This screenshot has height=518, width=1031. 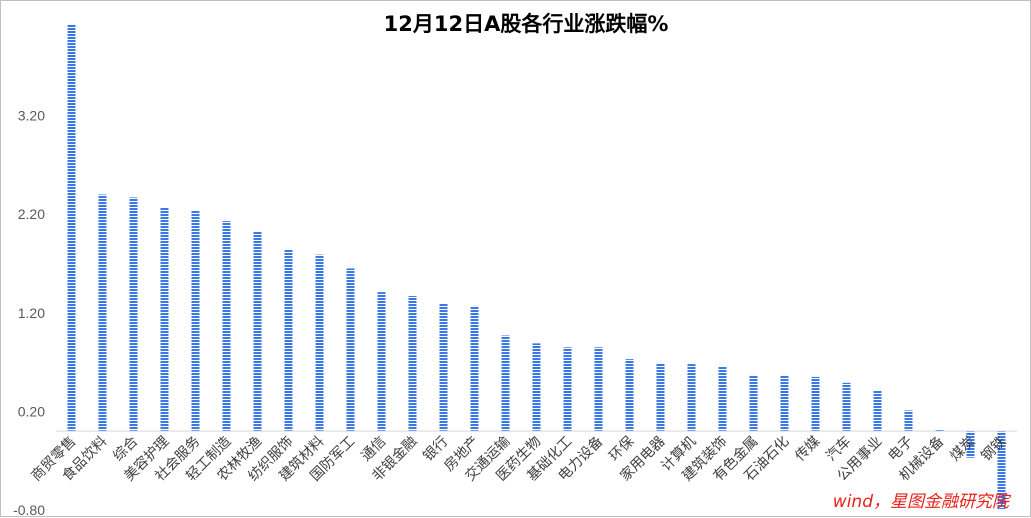 I want to click on chart-title: 12月12日A股各行业涨跌幅%, so click(x=526, y=24).